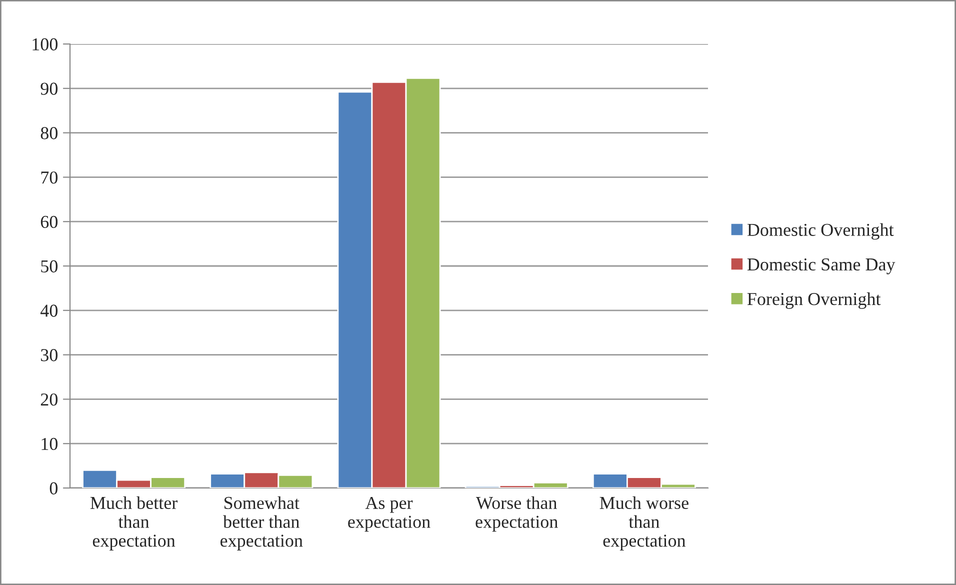 Image resolution: width=956 pixels, height=585 pixels. I want to click on legend-label: Foreign Overnight, so click(814, 300).